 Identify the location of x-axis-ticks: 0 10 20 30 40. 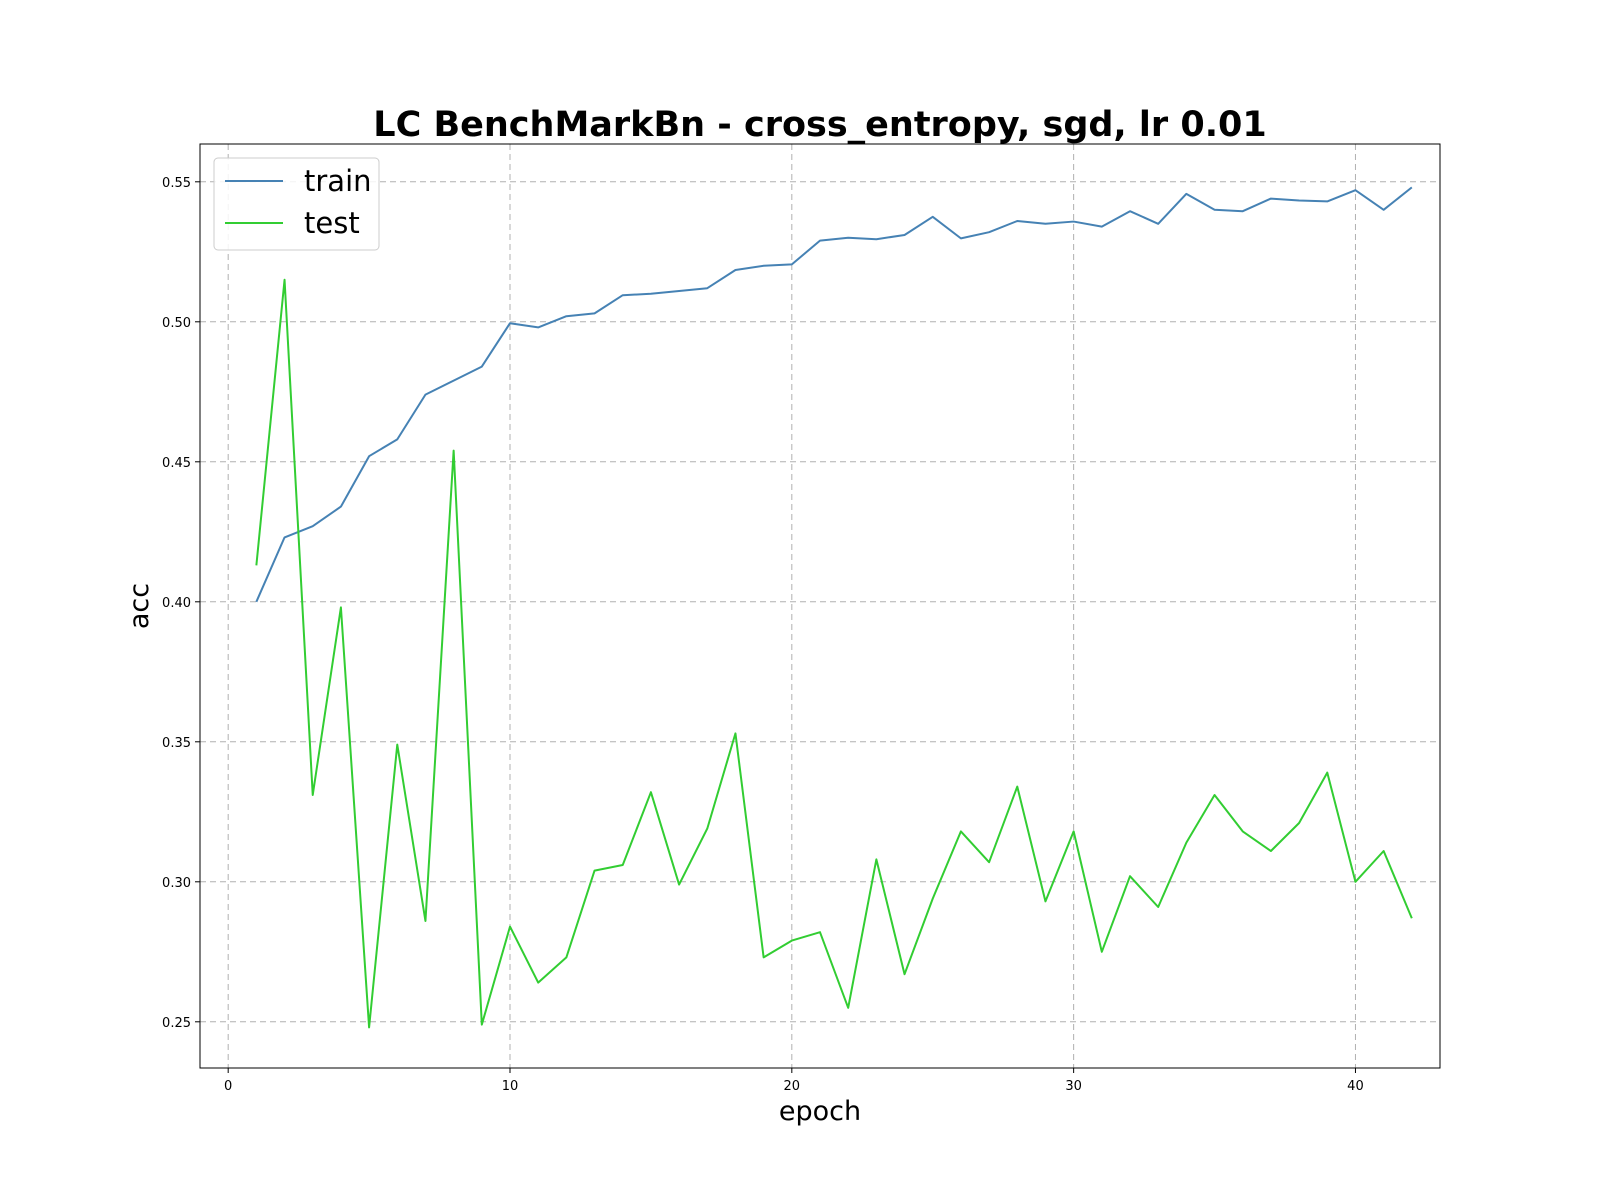
(794, 1081).